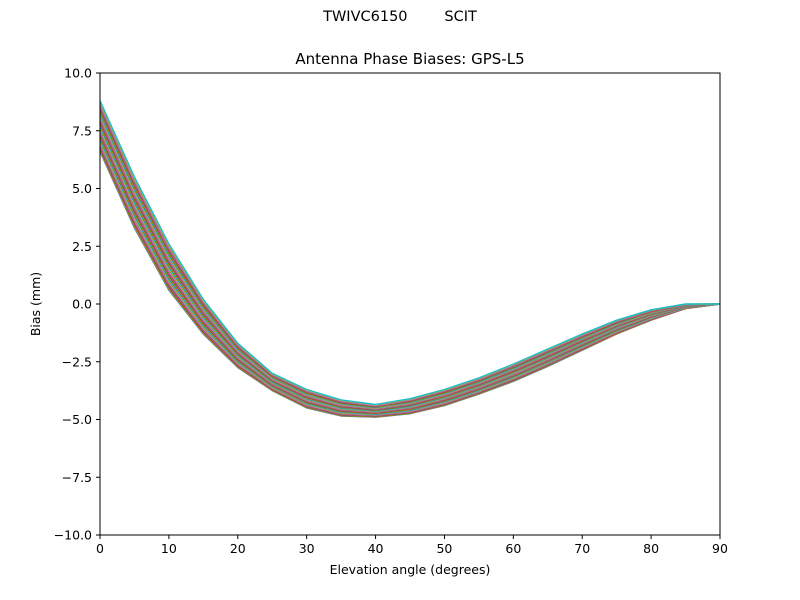 The image size is (800, 600). I want to click on x-tick-label: 10, so click(169, 548).